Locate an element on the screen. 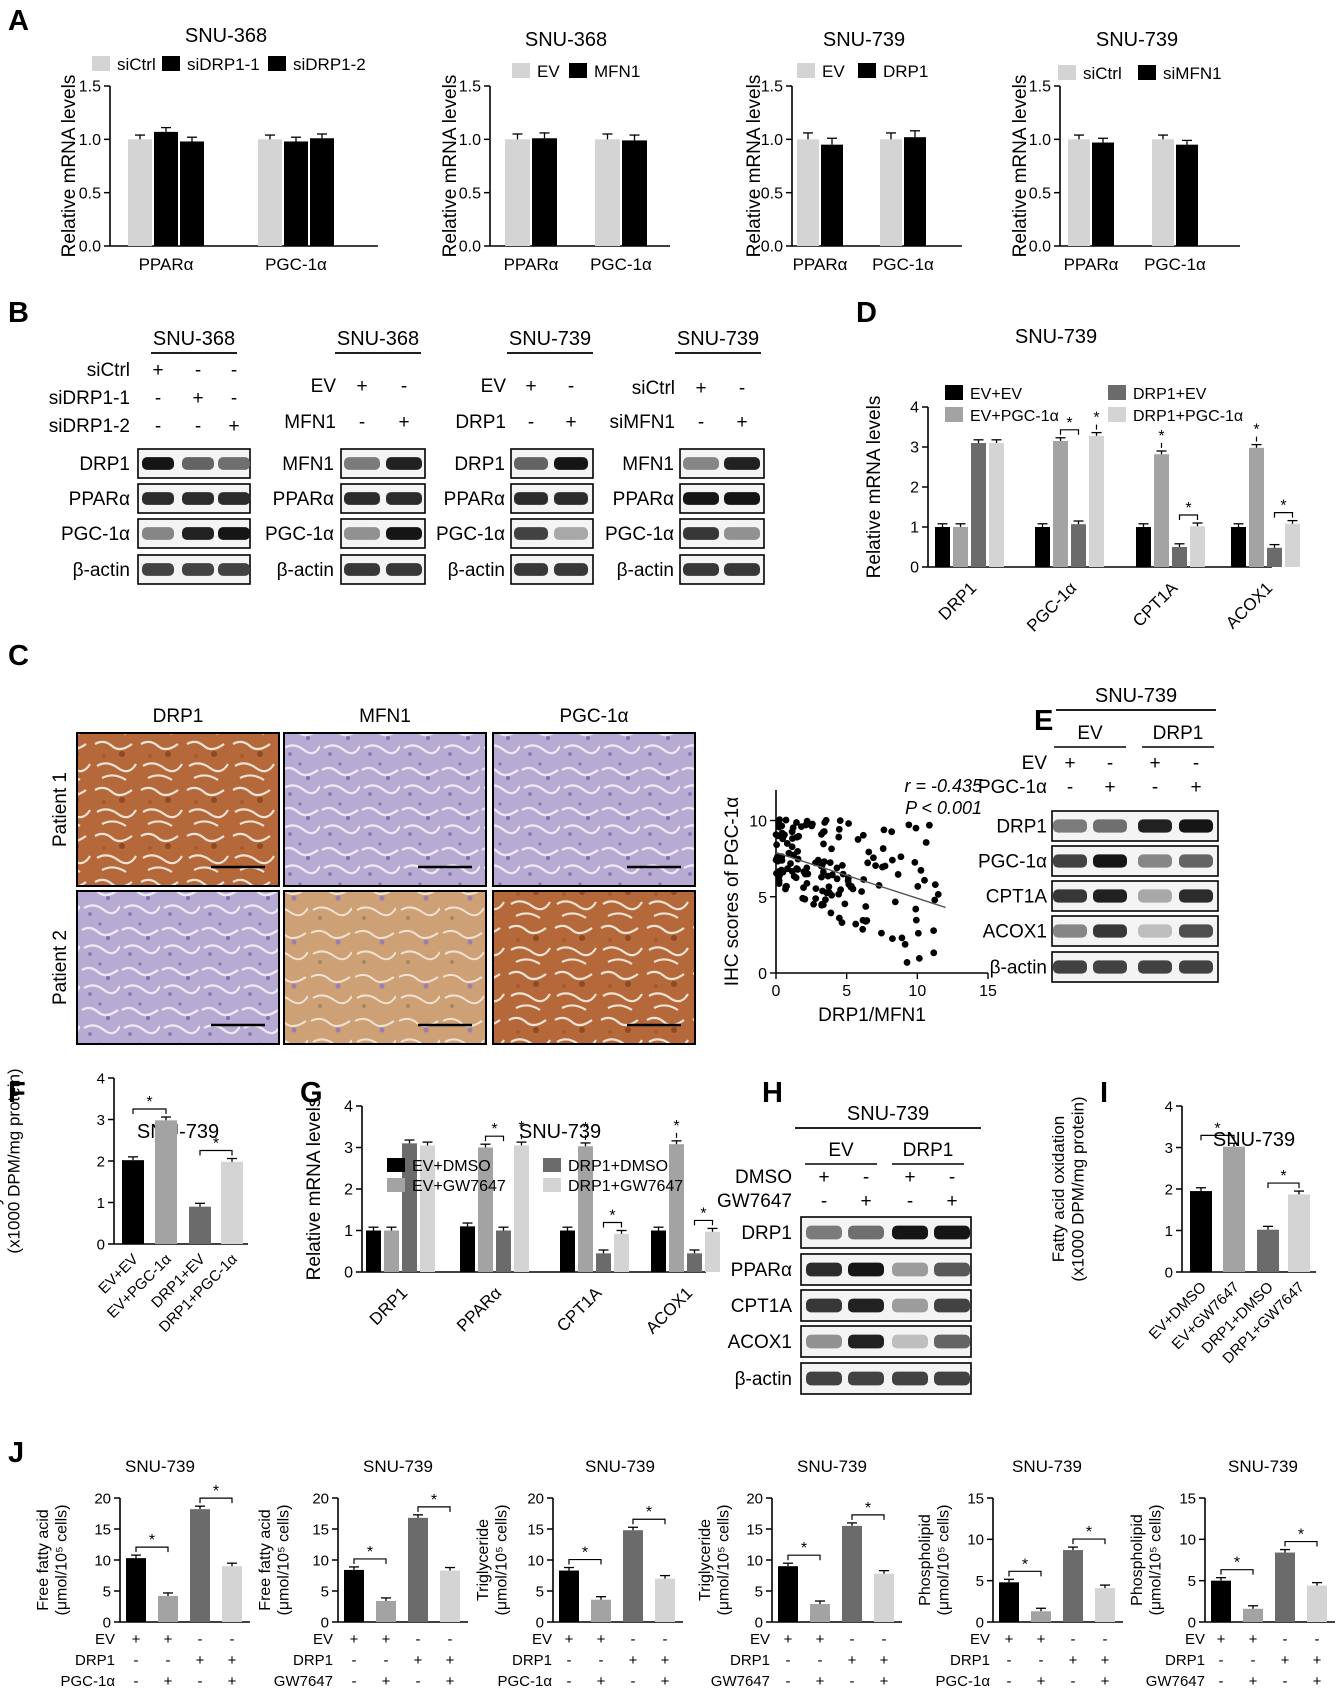 The width and height of the screenshot is (1336, 1697). ihc-row-label: Patient 1 is located at coordinates (60, 809).